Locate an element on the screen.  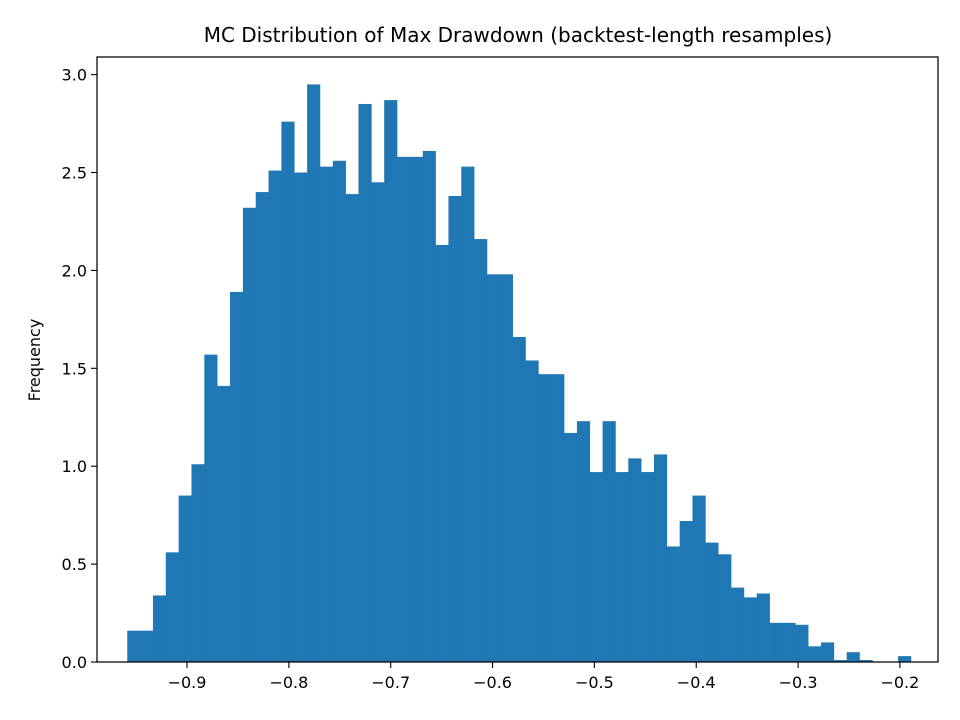
x-tick-label: −0.3 is located at coordinates (798, 682).